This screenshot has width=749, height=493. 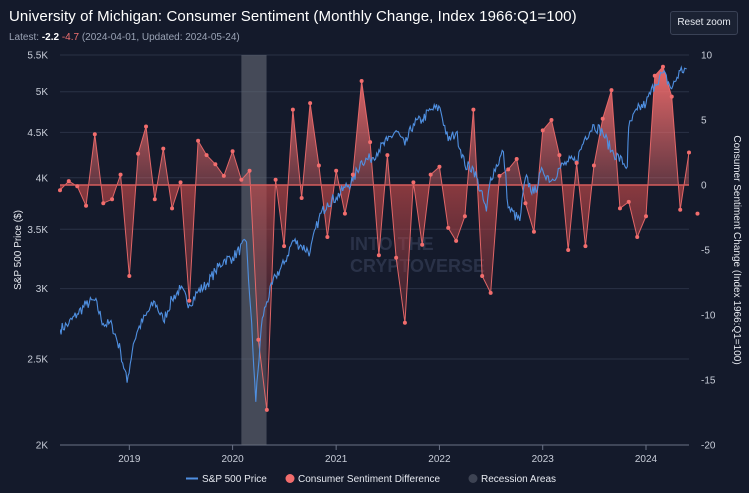 I want to click on watermark-text: CRYPTOVERSE, so click(x=417, y=266).